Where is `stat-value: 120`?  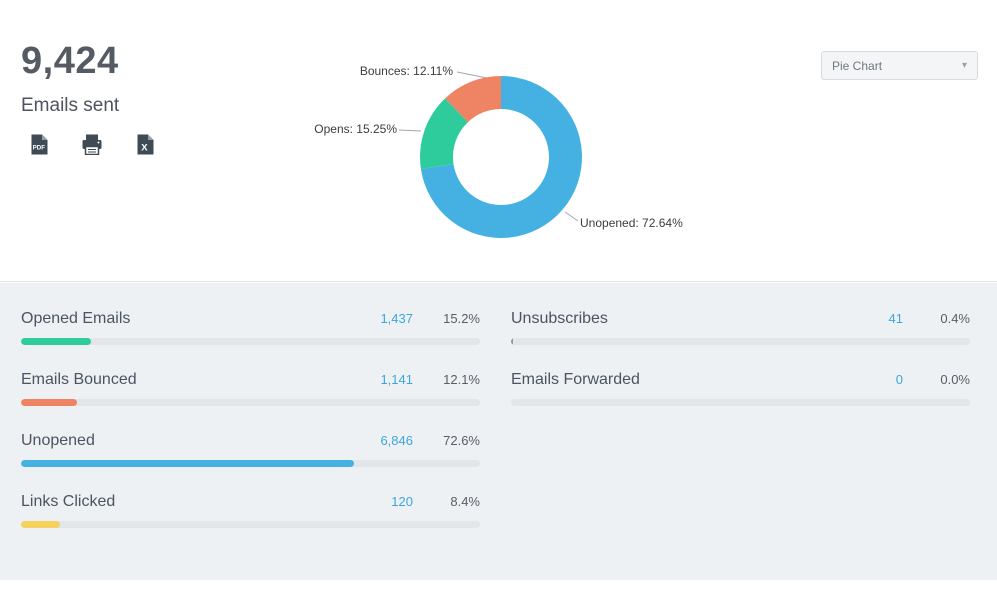
stat-value: 120 is located at coordinates (402, 501).